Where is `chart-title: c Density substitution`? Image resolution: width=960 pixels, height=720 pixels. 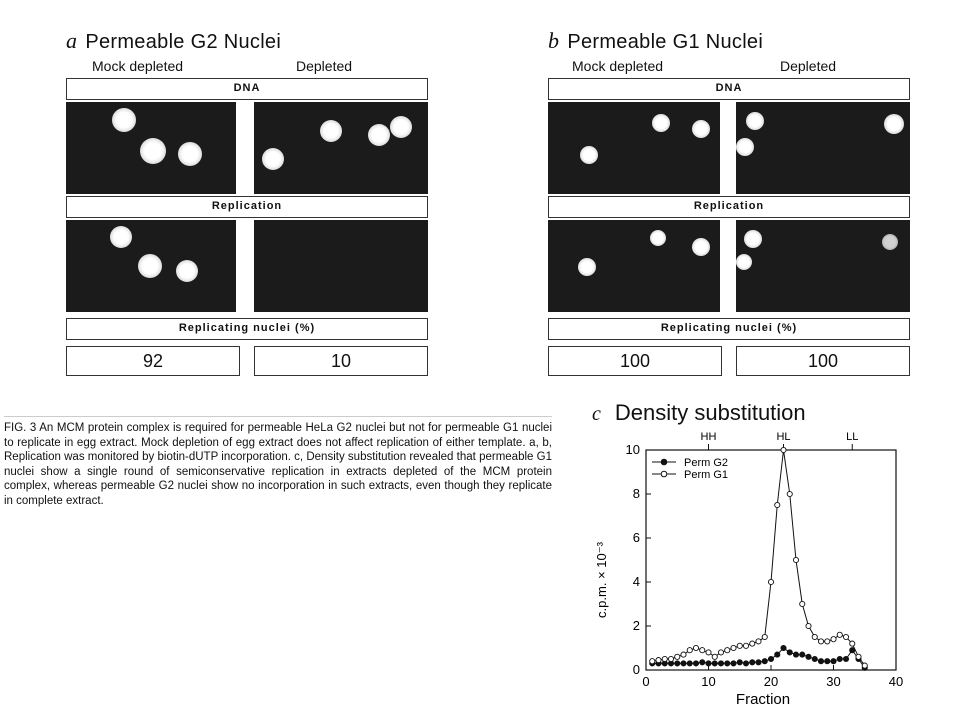
chart-title: c Density substitution is located at coordinates (699, 413).